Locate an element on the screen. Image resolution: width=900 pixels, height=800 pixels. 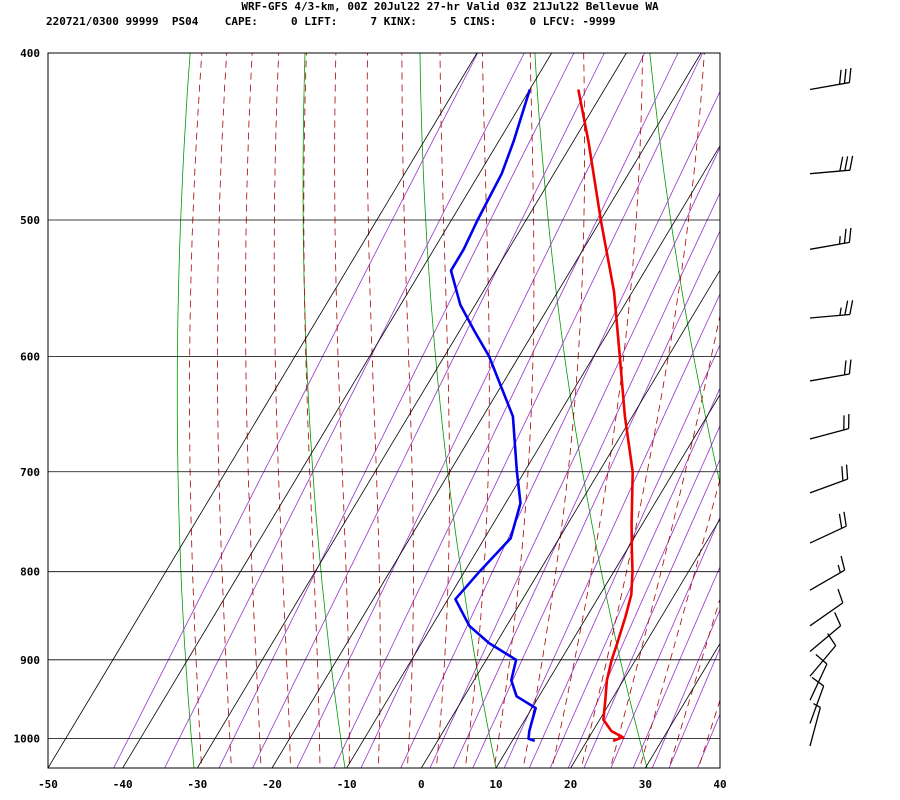
y-tick-label: 1000 is located at coordinates (27, 739).